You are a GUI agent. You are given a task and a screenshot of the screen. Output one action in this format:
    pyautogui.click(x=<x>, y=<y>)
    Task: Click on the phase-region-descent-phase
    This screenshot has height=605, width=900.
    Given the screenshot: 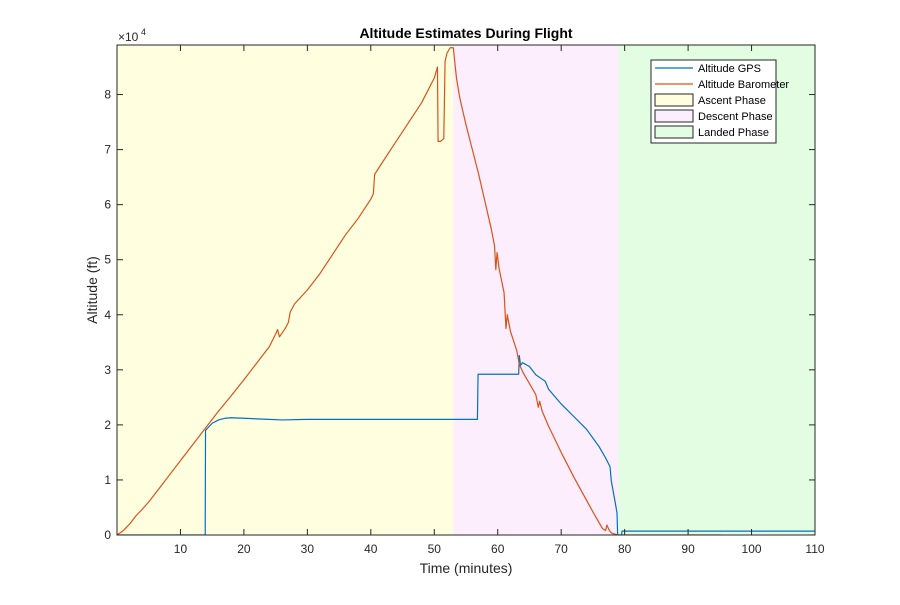 What is the action you would take?
    pyautogui.click(x=536, y=290)
    